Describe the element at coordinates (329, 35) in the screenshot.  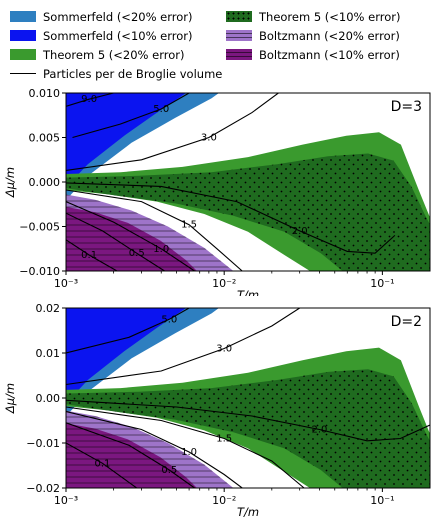
I see `legend-label: Boltzmann (<20% error)` at that location.